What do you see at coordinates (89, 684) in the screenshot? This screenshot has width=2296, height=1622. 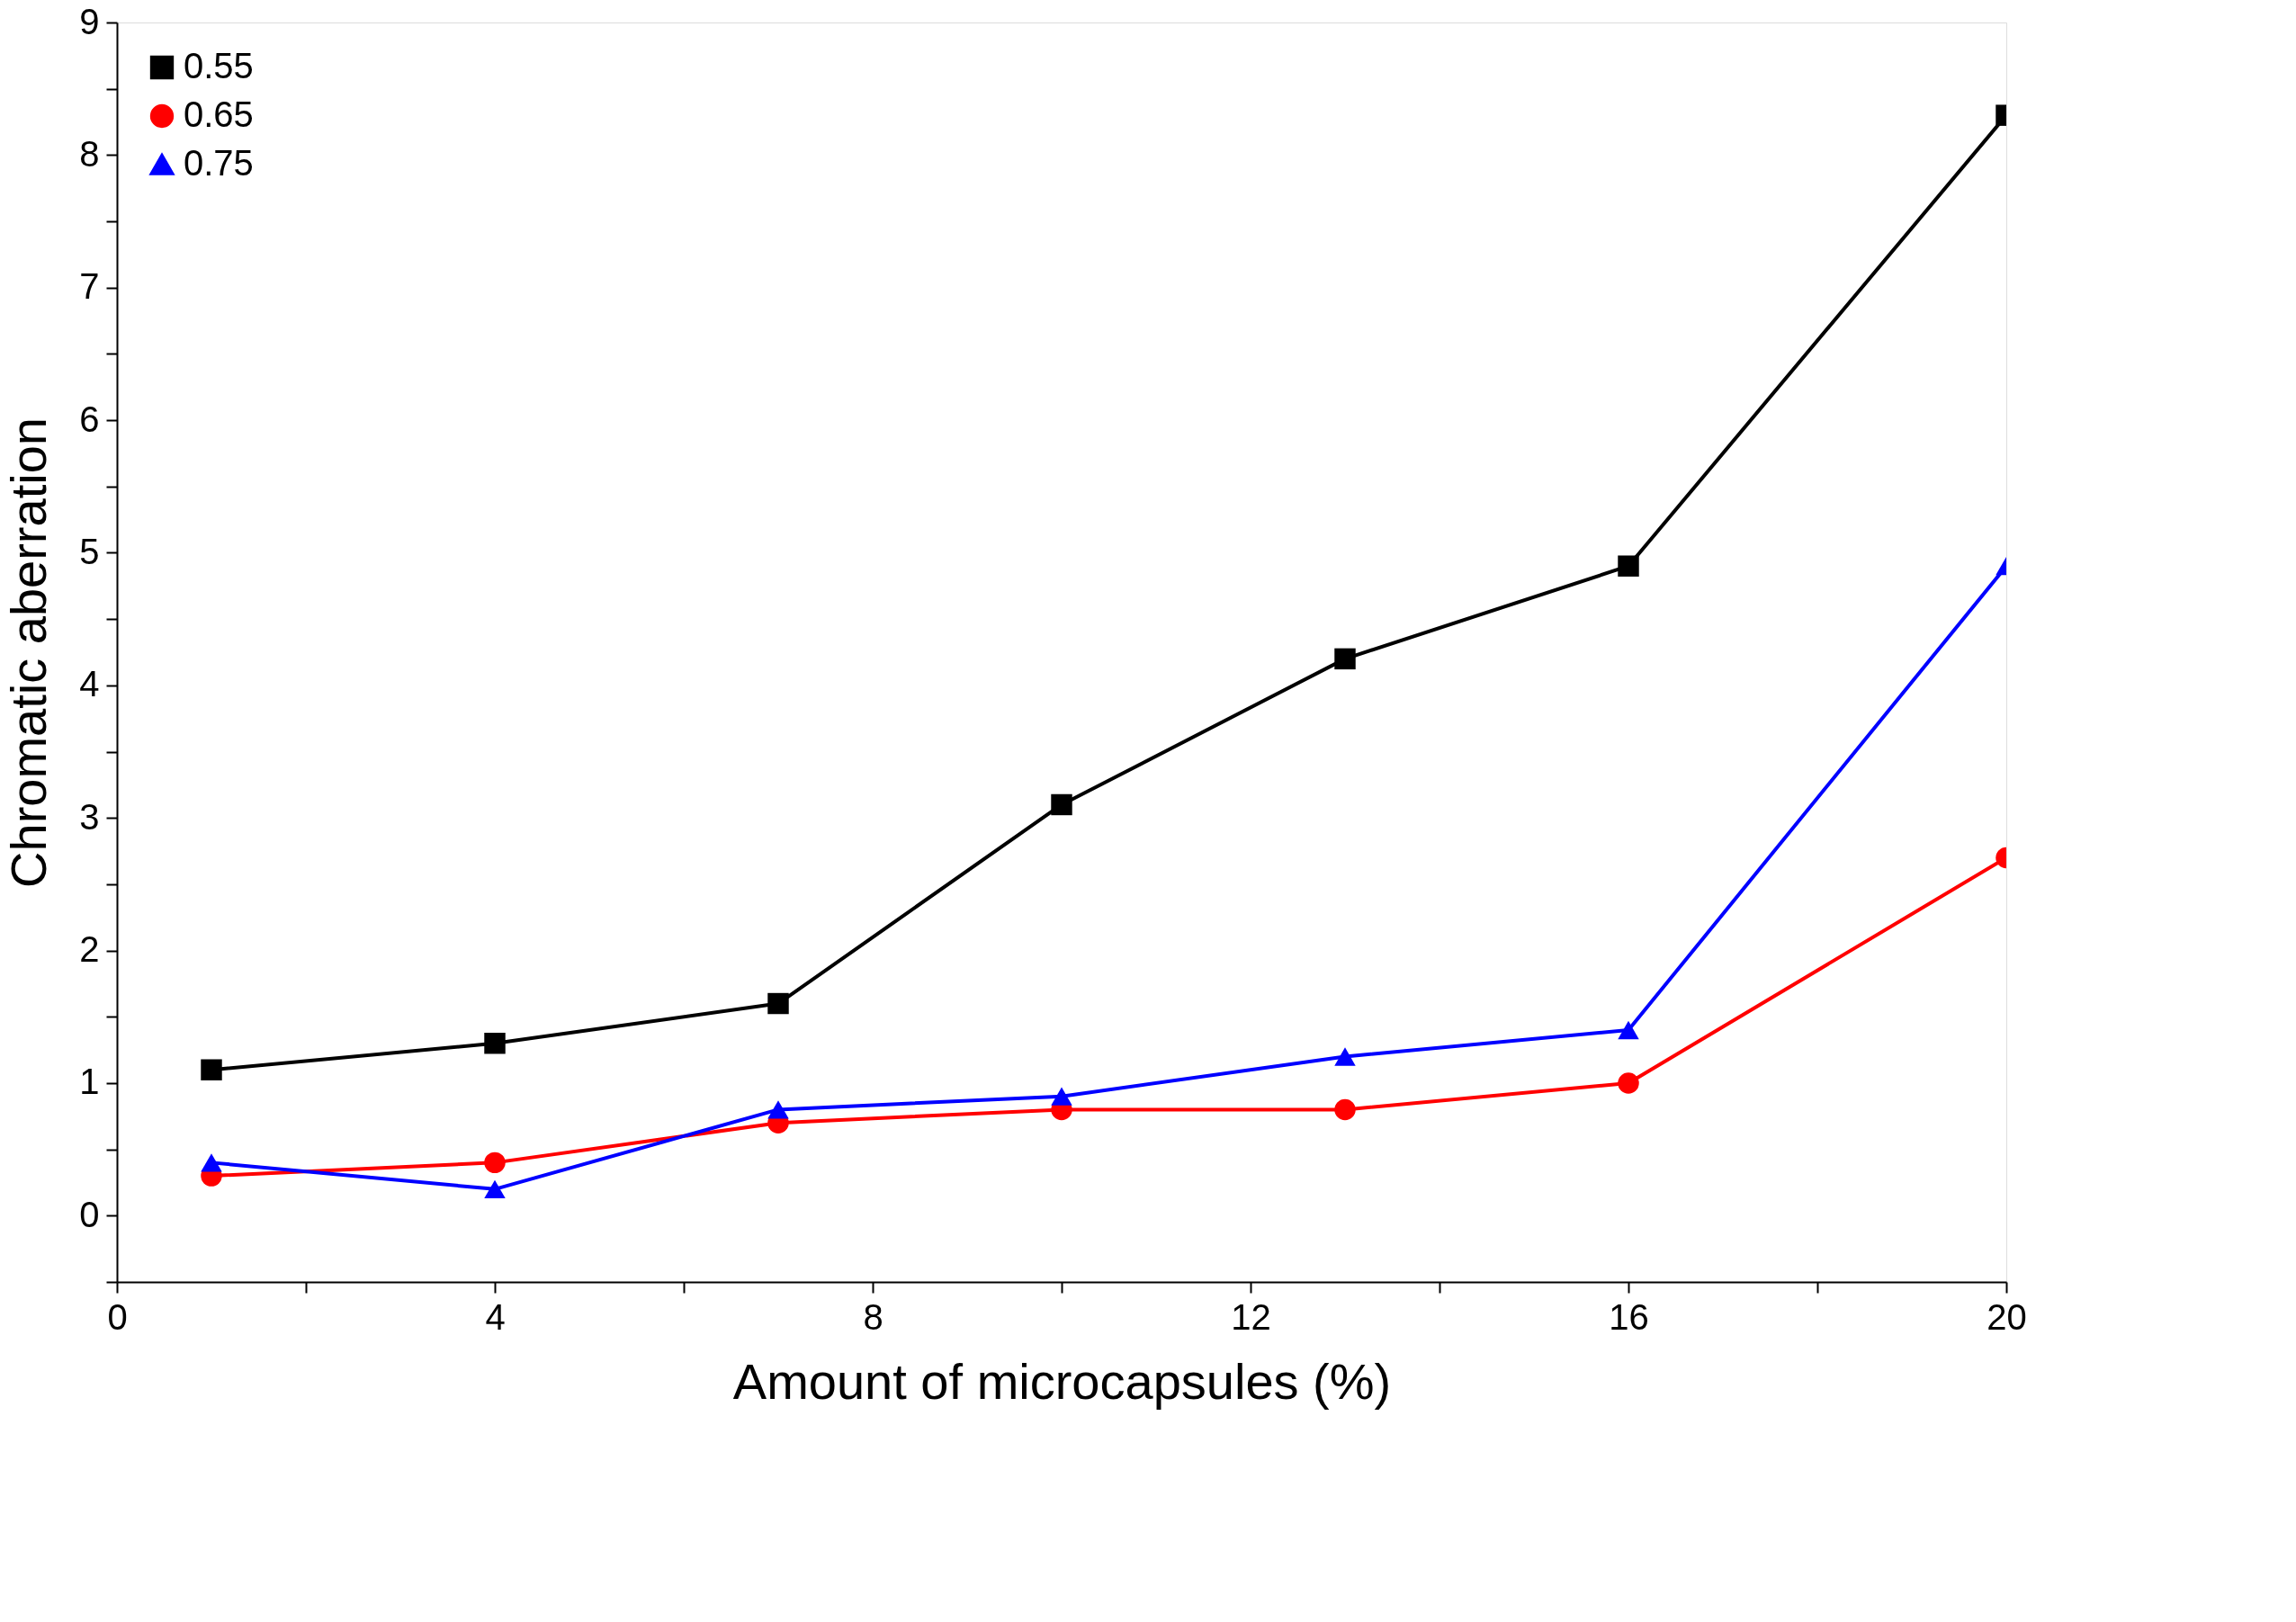 I see `y-tick-label: 4` at bounding box center [89, 684].